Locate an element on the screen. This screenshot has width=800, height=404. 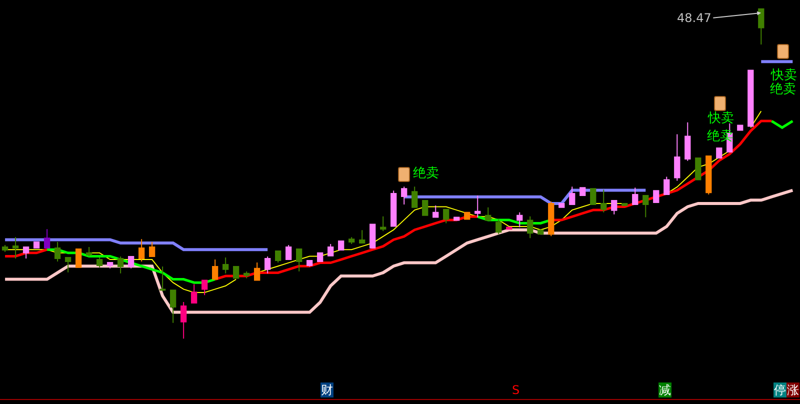
text: S is located at coordinates (516, 390).